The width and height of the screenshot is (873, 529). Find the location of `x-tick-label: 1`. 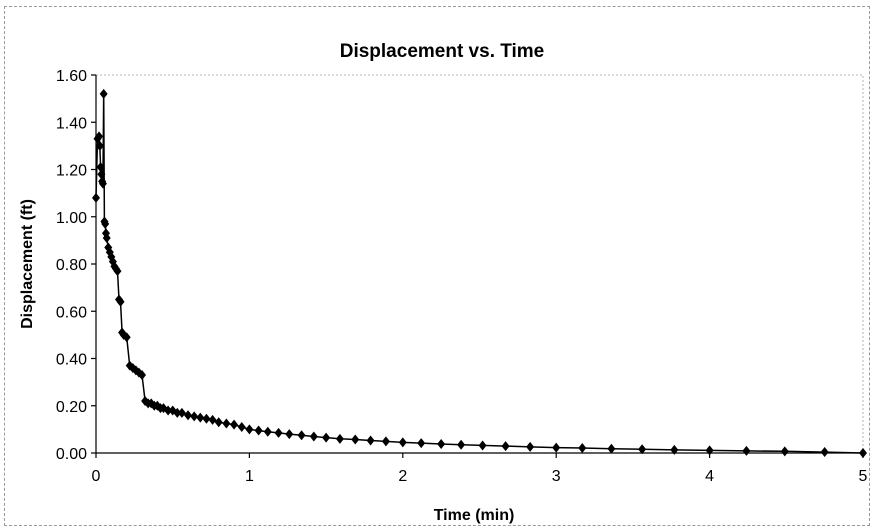

x-tick-label: 1 is located at coordinates (249, 476).